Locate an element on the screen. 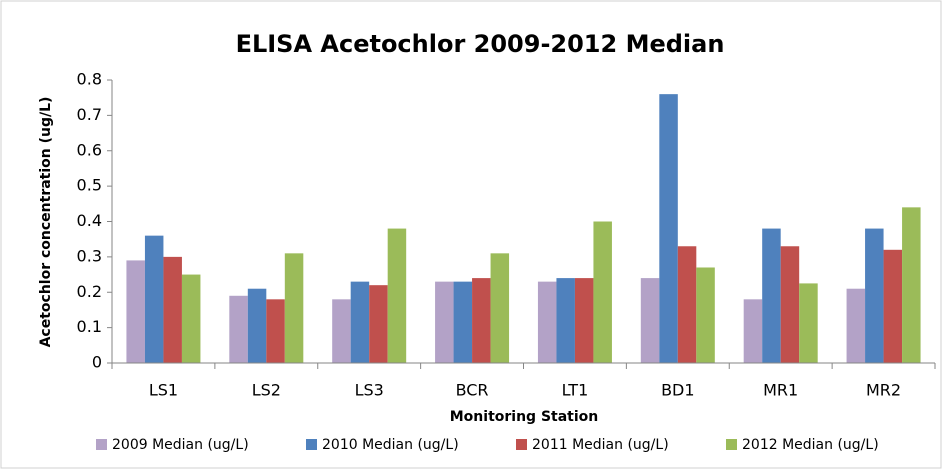  y-tick-label: 0.6 is located at coordinates (89, 149).